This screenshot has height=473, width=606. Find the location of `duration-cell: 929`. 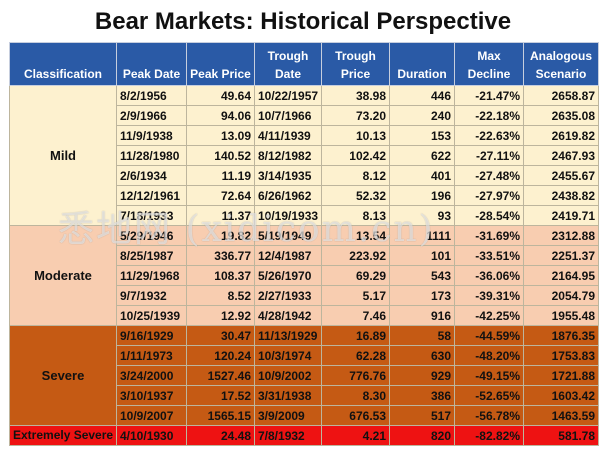

duration-cell: 929 is located at coordinates (422, 375).